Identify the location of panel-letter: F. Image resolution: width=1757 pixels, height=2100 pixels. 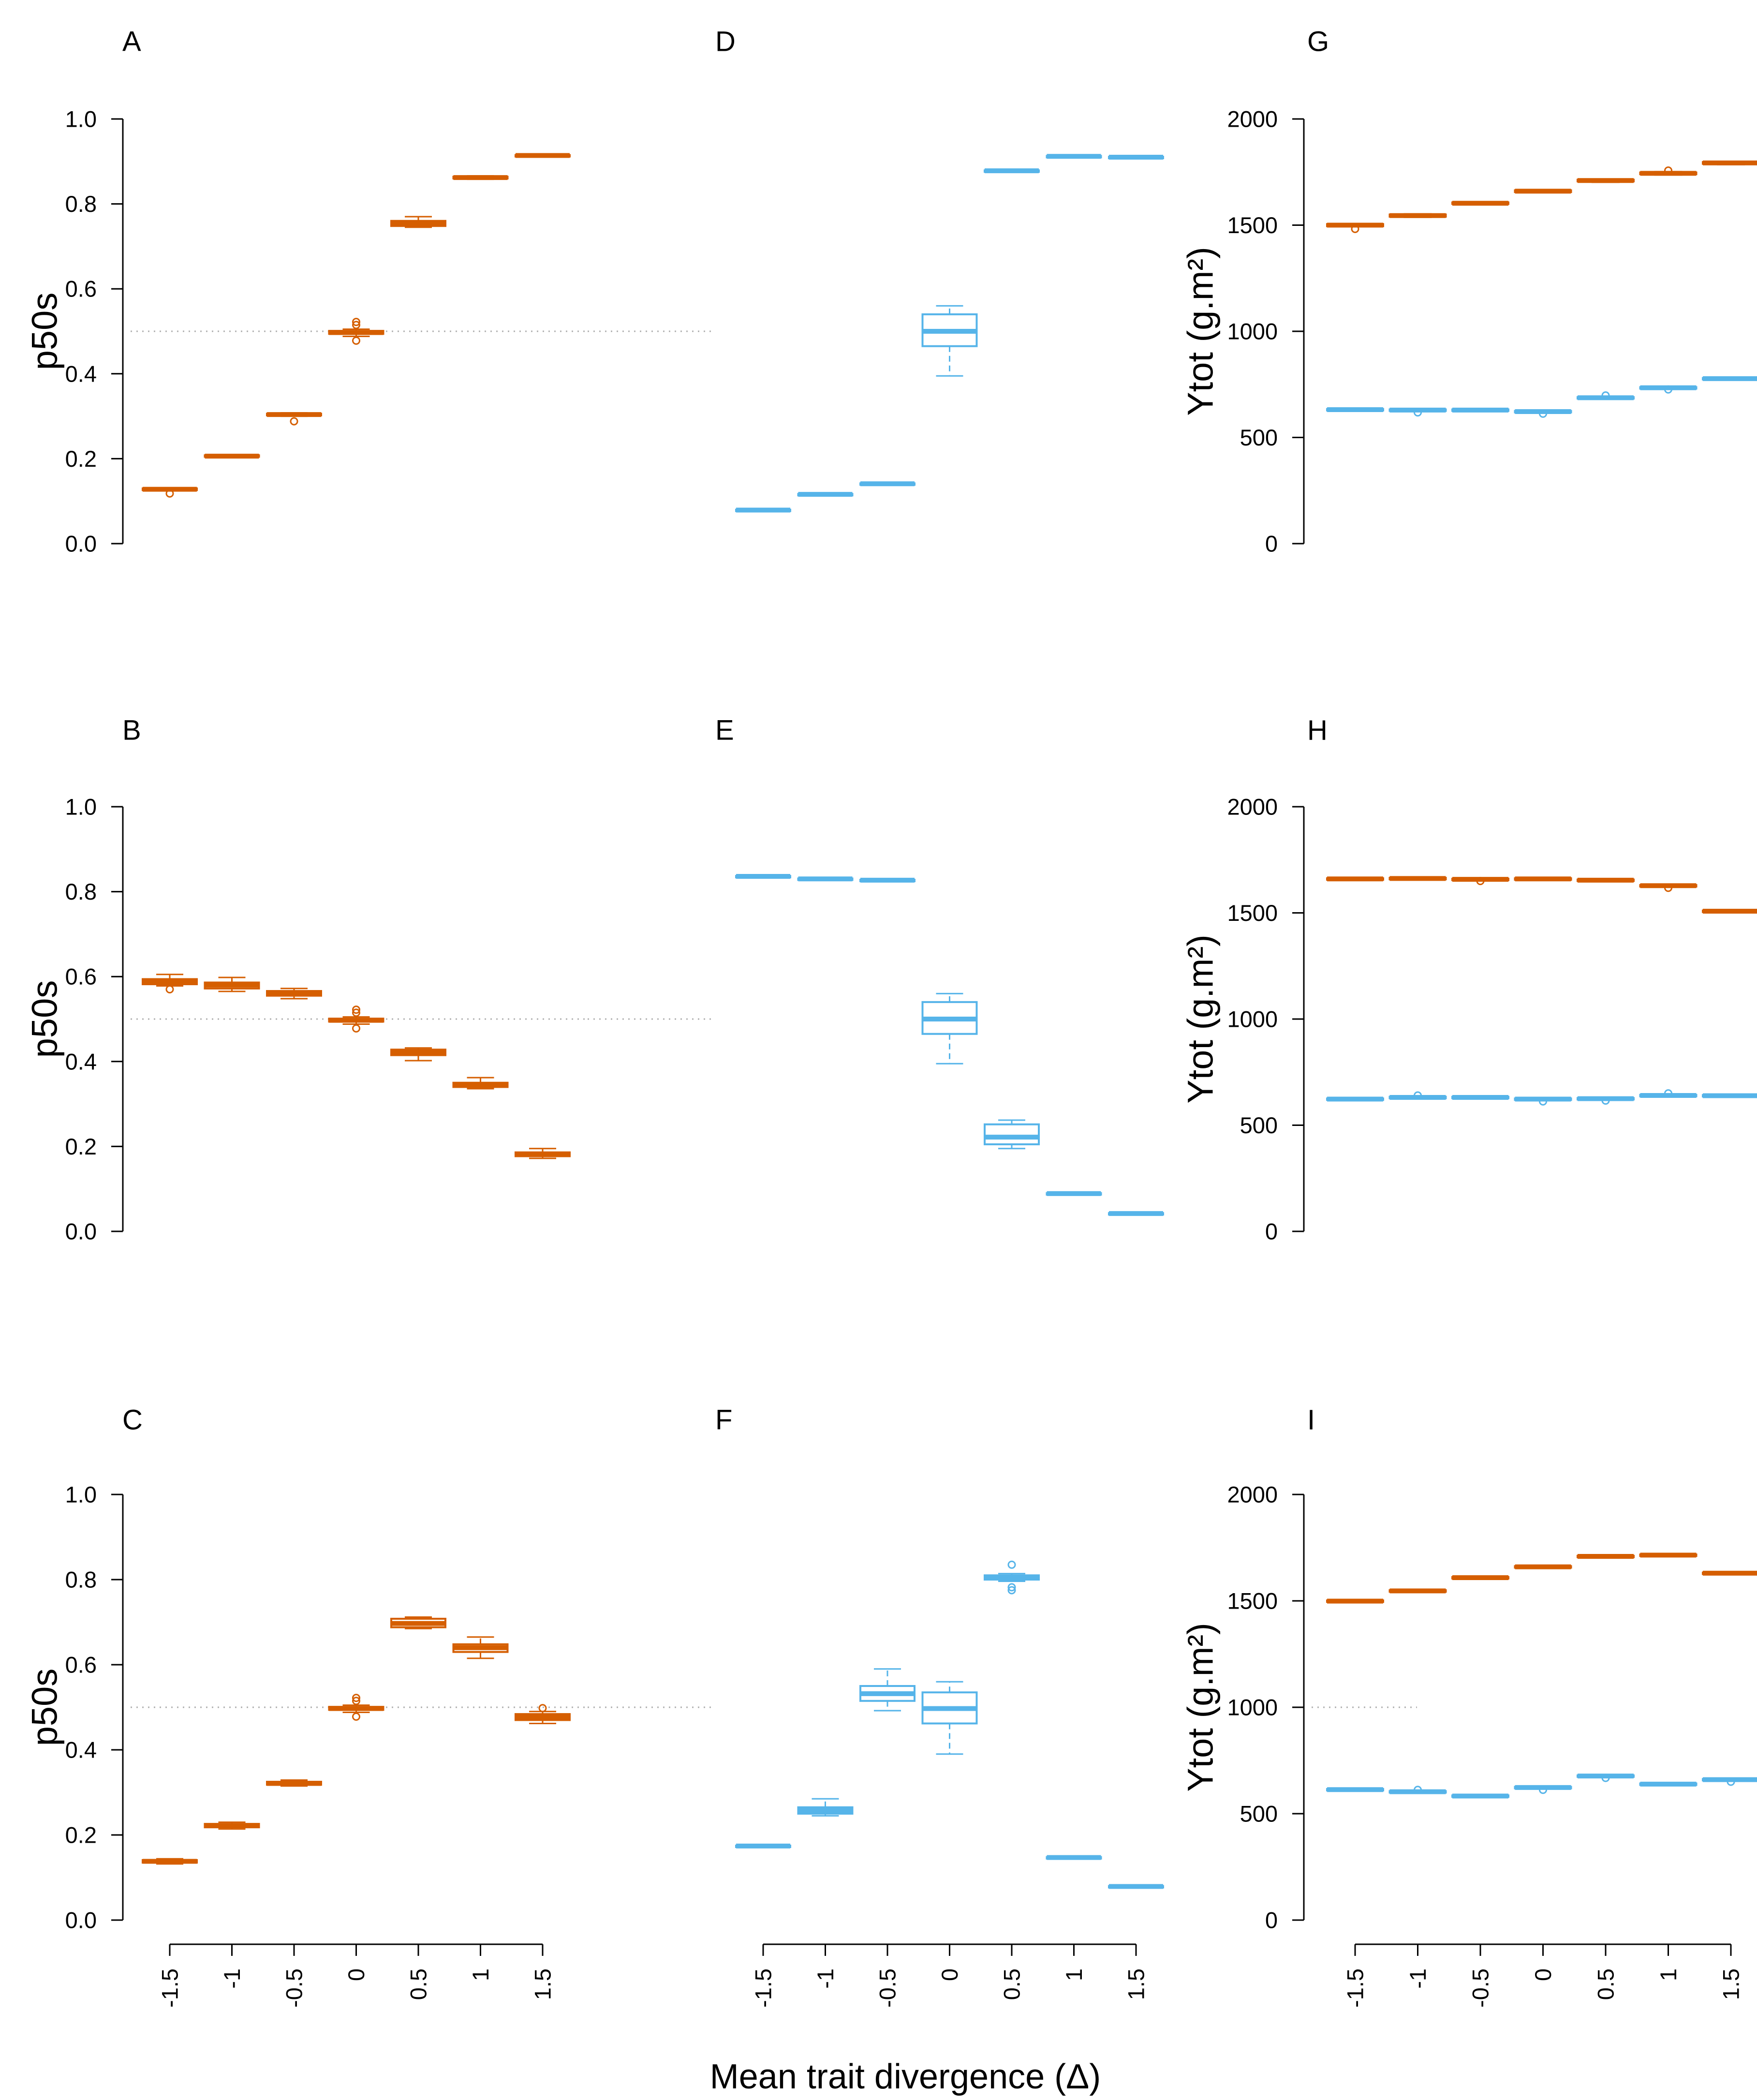
(723, 1420).